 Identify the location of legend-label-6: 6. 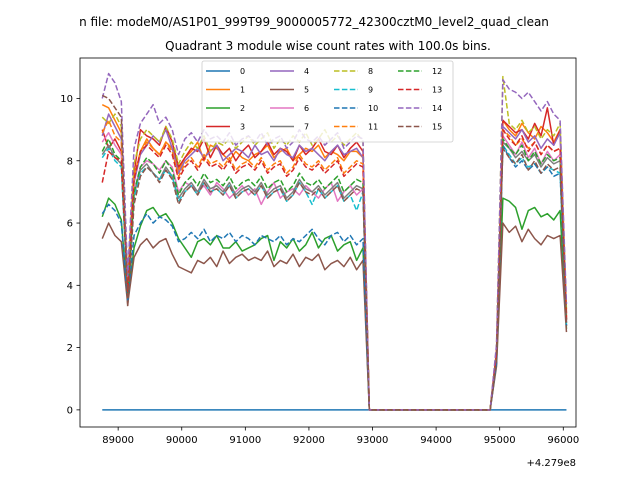
(306, 108).